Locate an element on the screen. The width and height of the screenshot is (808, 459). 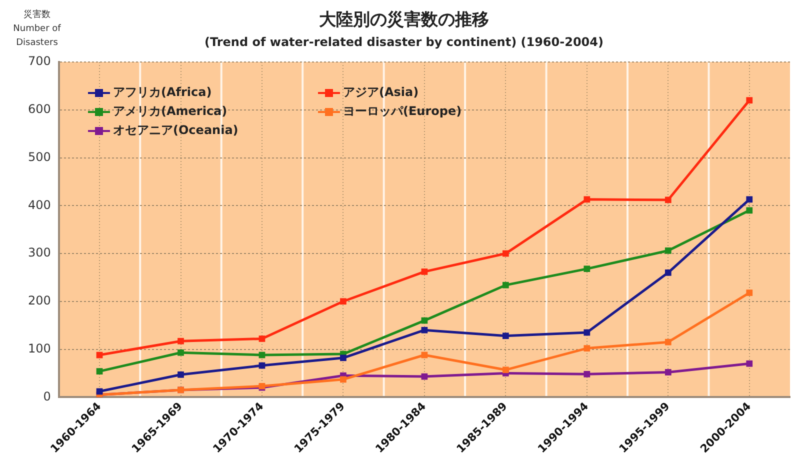
y-tick-label: 300 is located at coordinates (39, 253).